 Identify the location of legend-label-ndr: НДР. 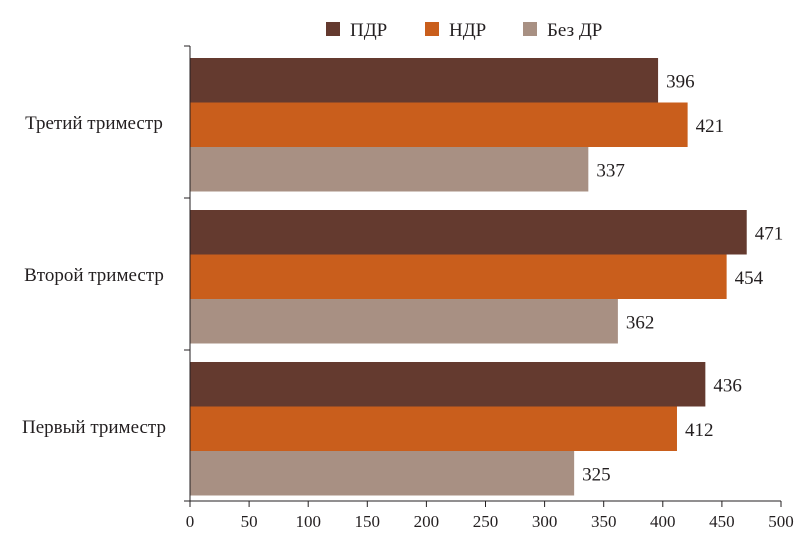
(467, 30).